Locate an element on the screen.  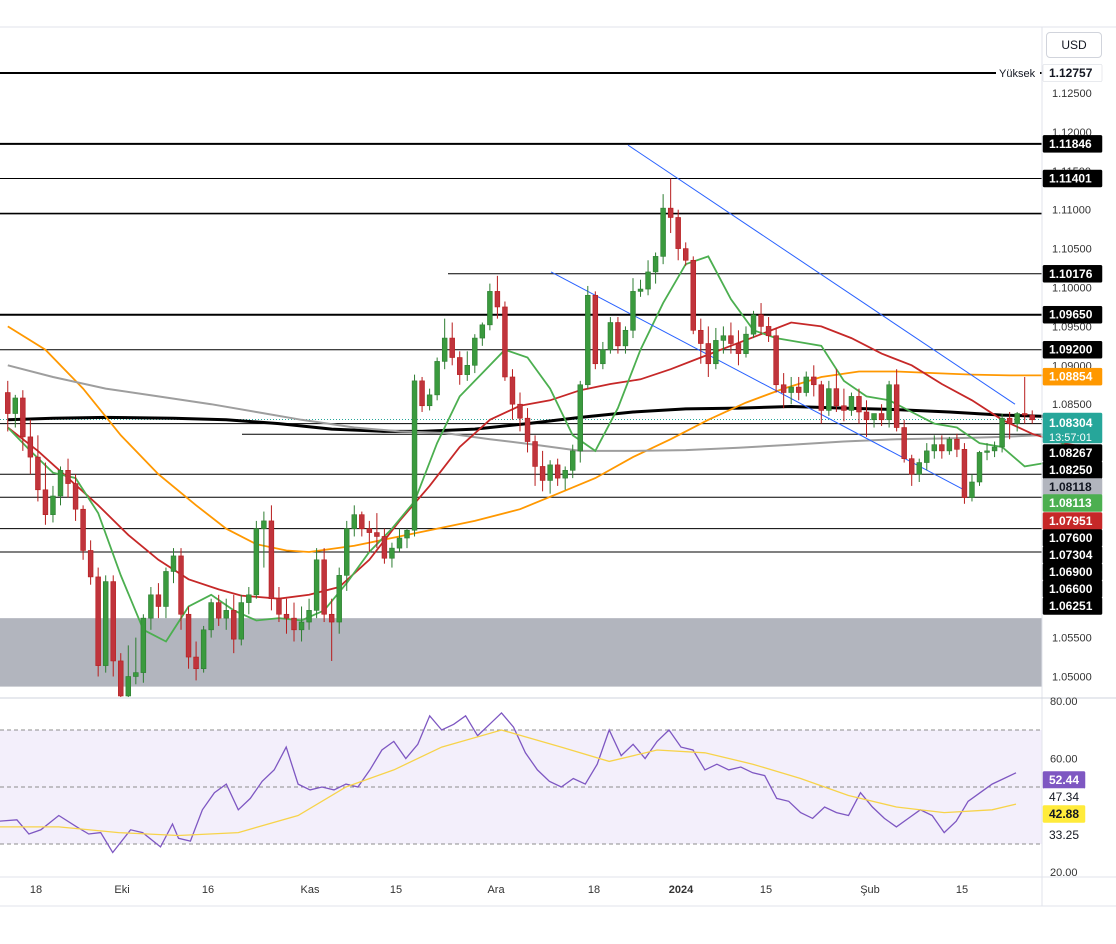
price-axis-tick: 1.10500 is located at coordinates (1072, 250).